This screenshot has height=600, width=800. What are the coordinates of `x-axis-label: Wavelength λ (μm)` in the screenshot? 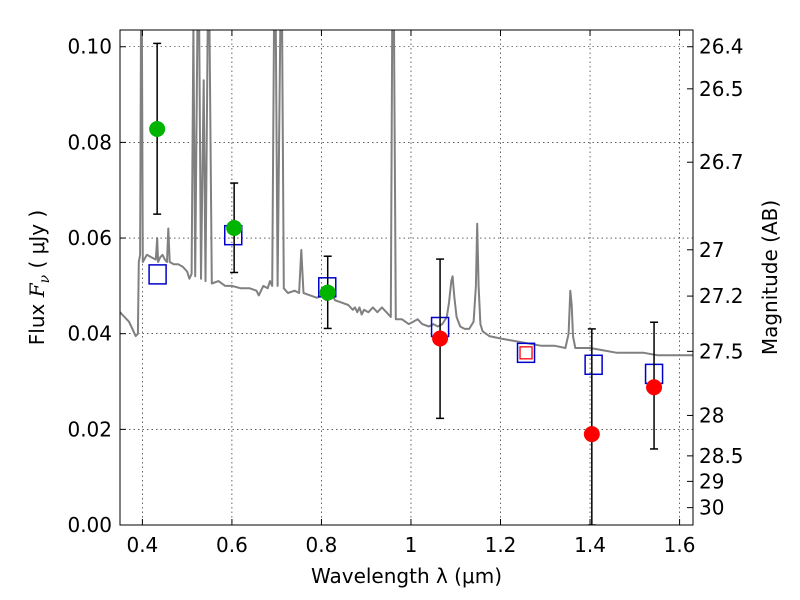 It's located at (406, 576).